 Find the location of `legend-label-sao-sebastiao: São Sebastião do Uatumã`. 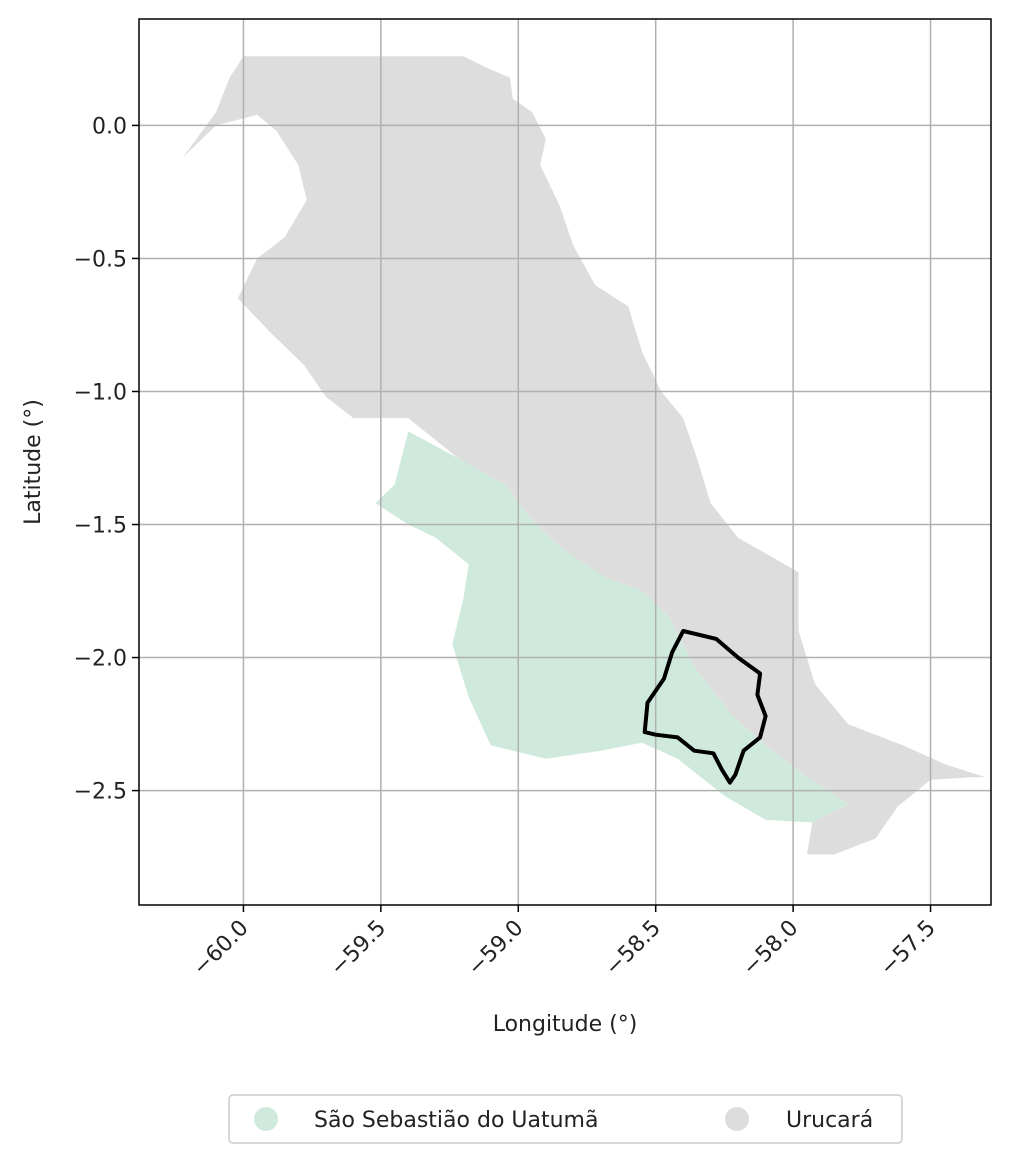

legend-label-sao-sebastiao: São Sebastião do Uatumã is located at coordinates (456, 1120).